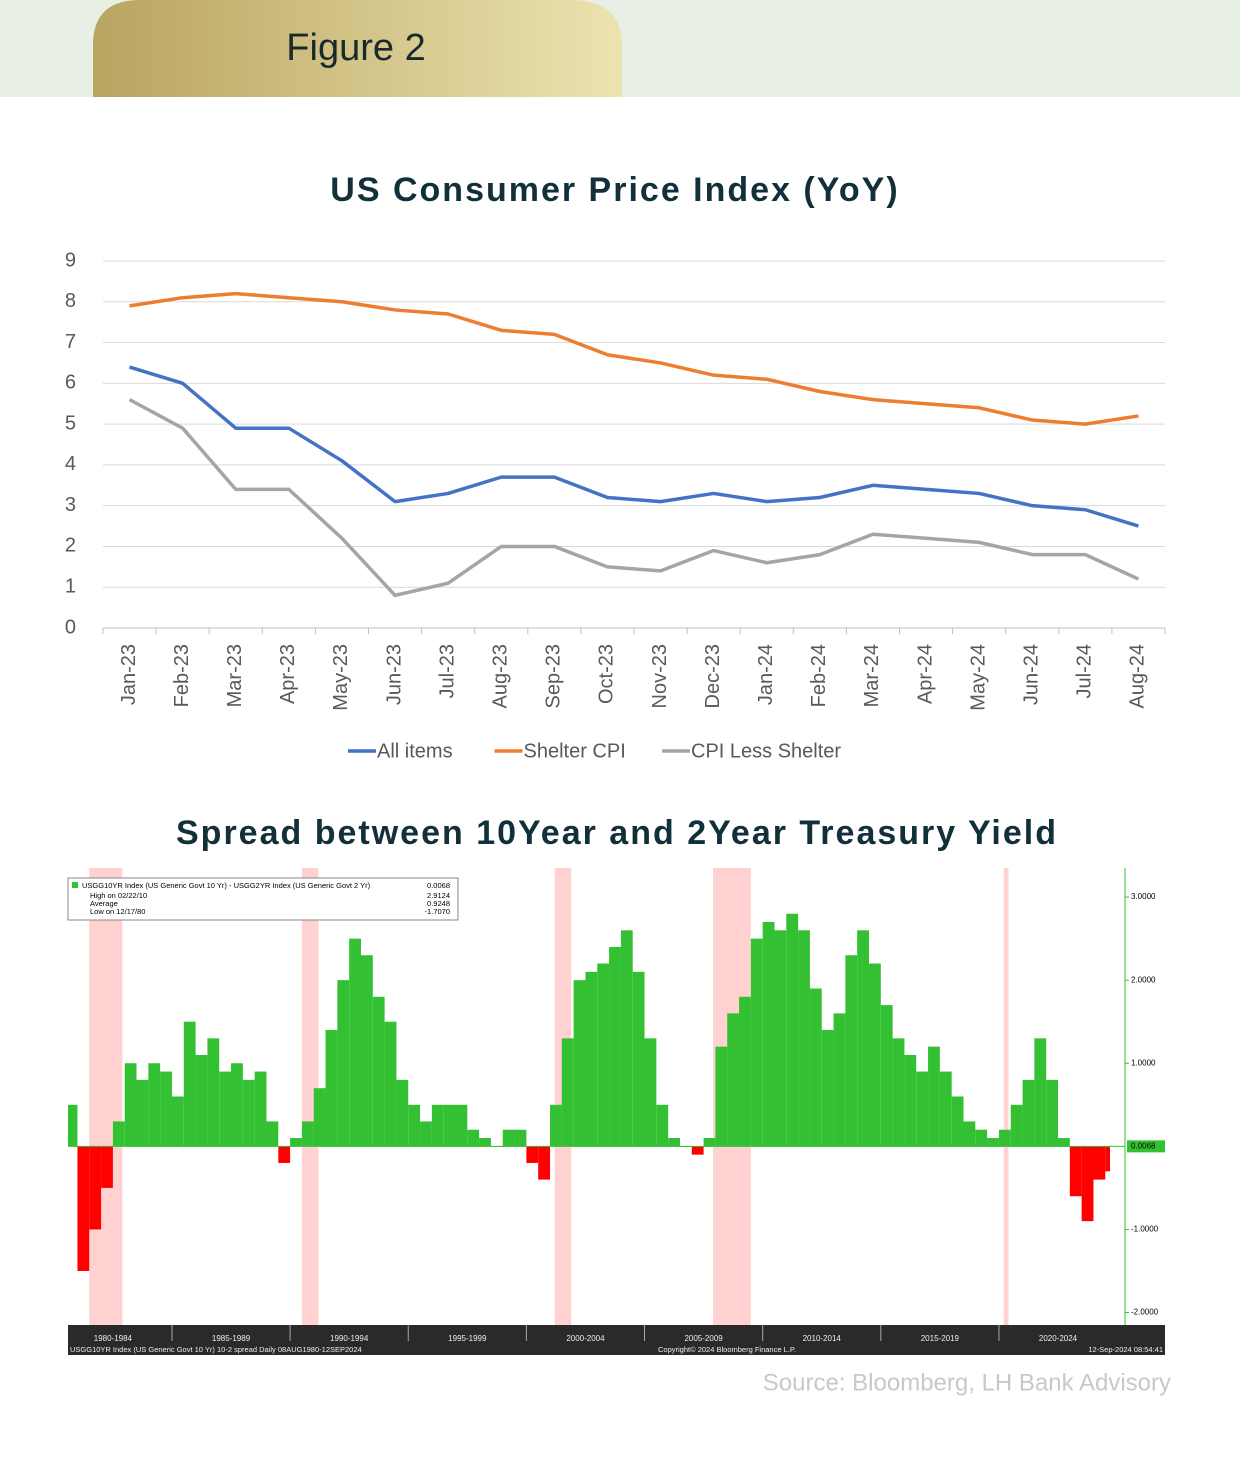 This screenshot has width=1240, height=1461. What do you see at coordinates (70, 423) in the screenshot?
I see `y-tick-label: 5` at bounding box center [70, 423].